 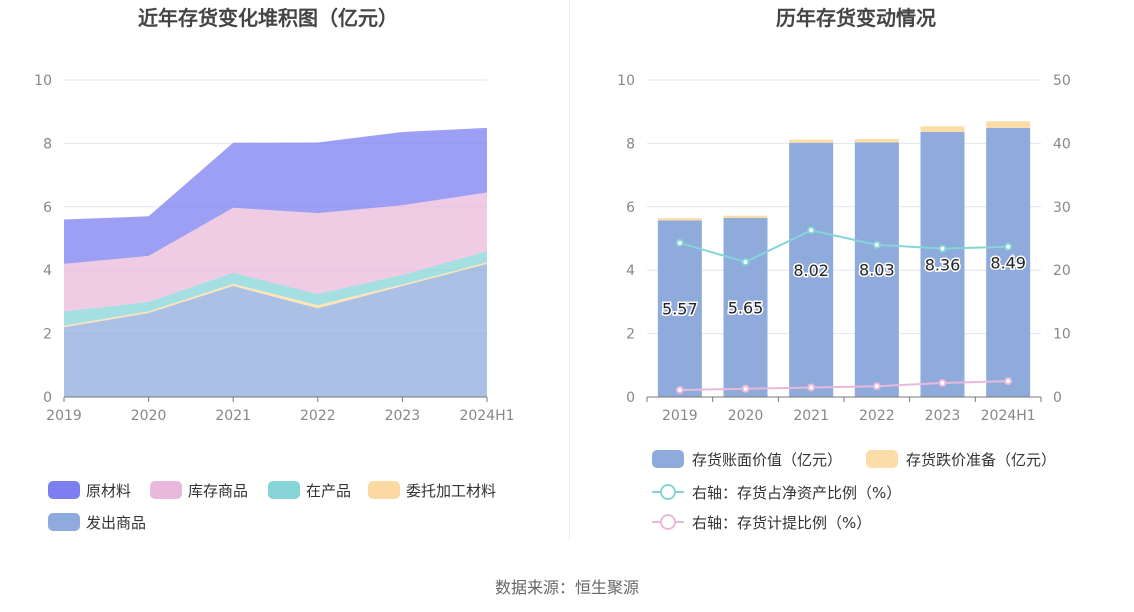 I want to click on right-y2-tick-label: 10, so click(x=1062, y=335).